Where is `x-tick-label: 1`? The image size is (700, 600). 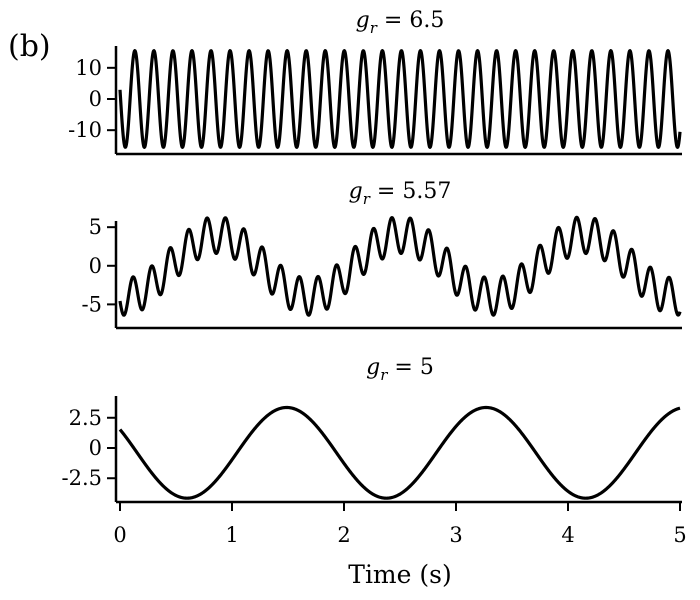 x-tick-label: 1 is located at coordinates (231, 535).